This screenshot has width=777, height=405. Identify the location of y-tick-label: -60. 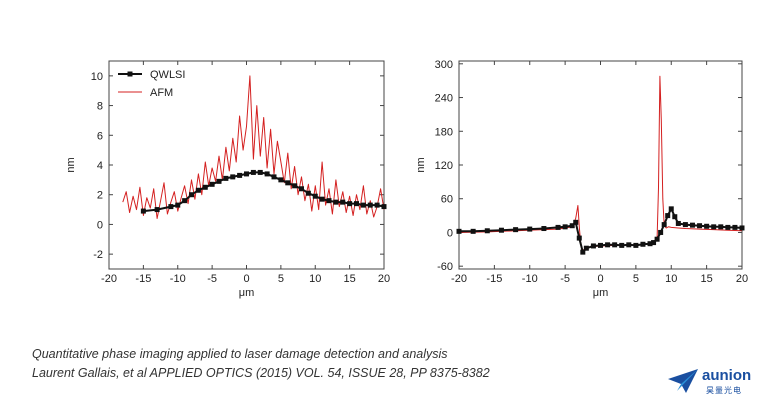
(445, 267).